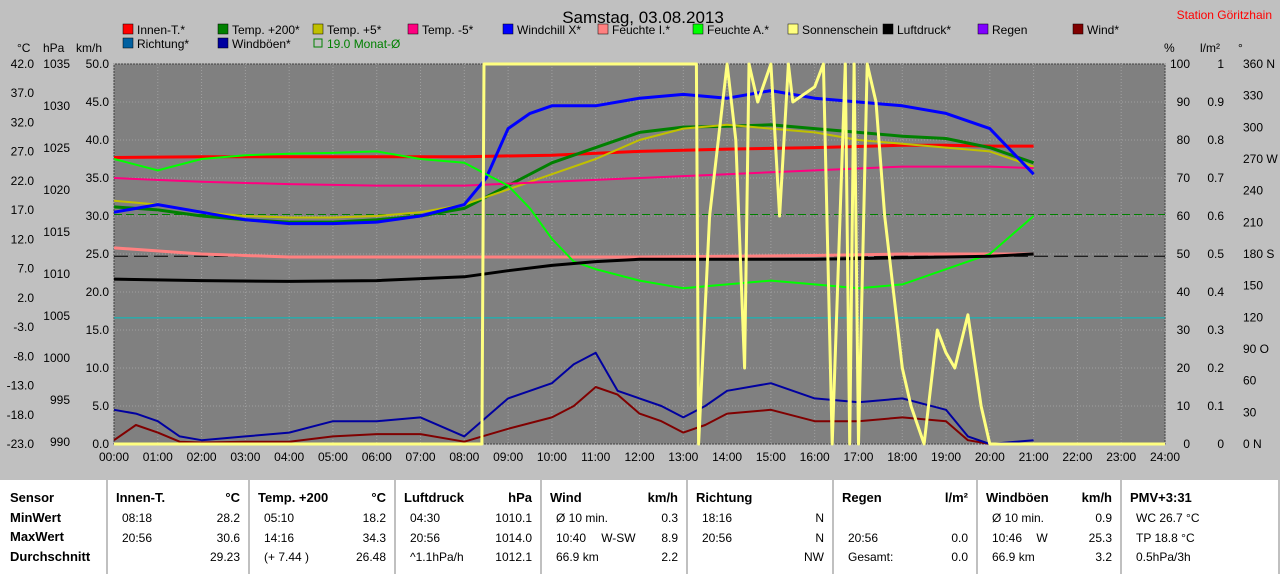 The height and width of the screenshot is (574, 1280). Describe the element at coordinates (1260, 159) in the screenshot. I see `tick-label-deg: 270 W` at that location.